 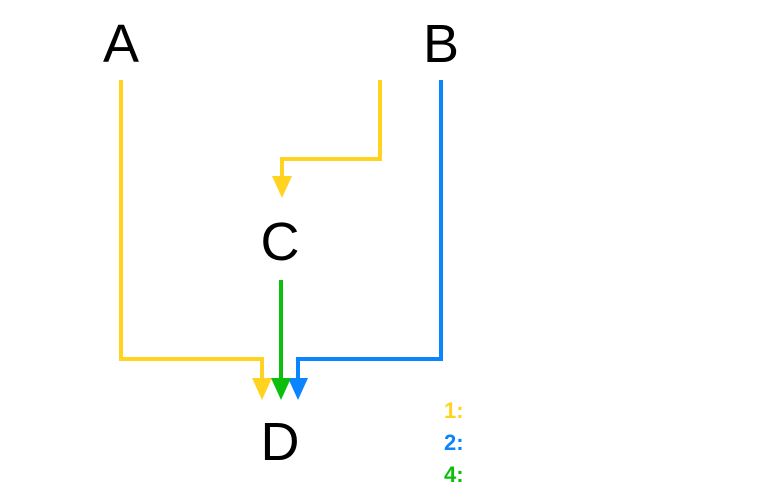 I want to click on arrowhead-a-to-d, so click(x=262, y=389).